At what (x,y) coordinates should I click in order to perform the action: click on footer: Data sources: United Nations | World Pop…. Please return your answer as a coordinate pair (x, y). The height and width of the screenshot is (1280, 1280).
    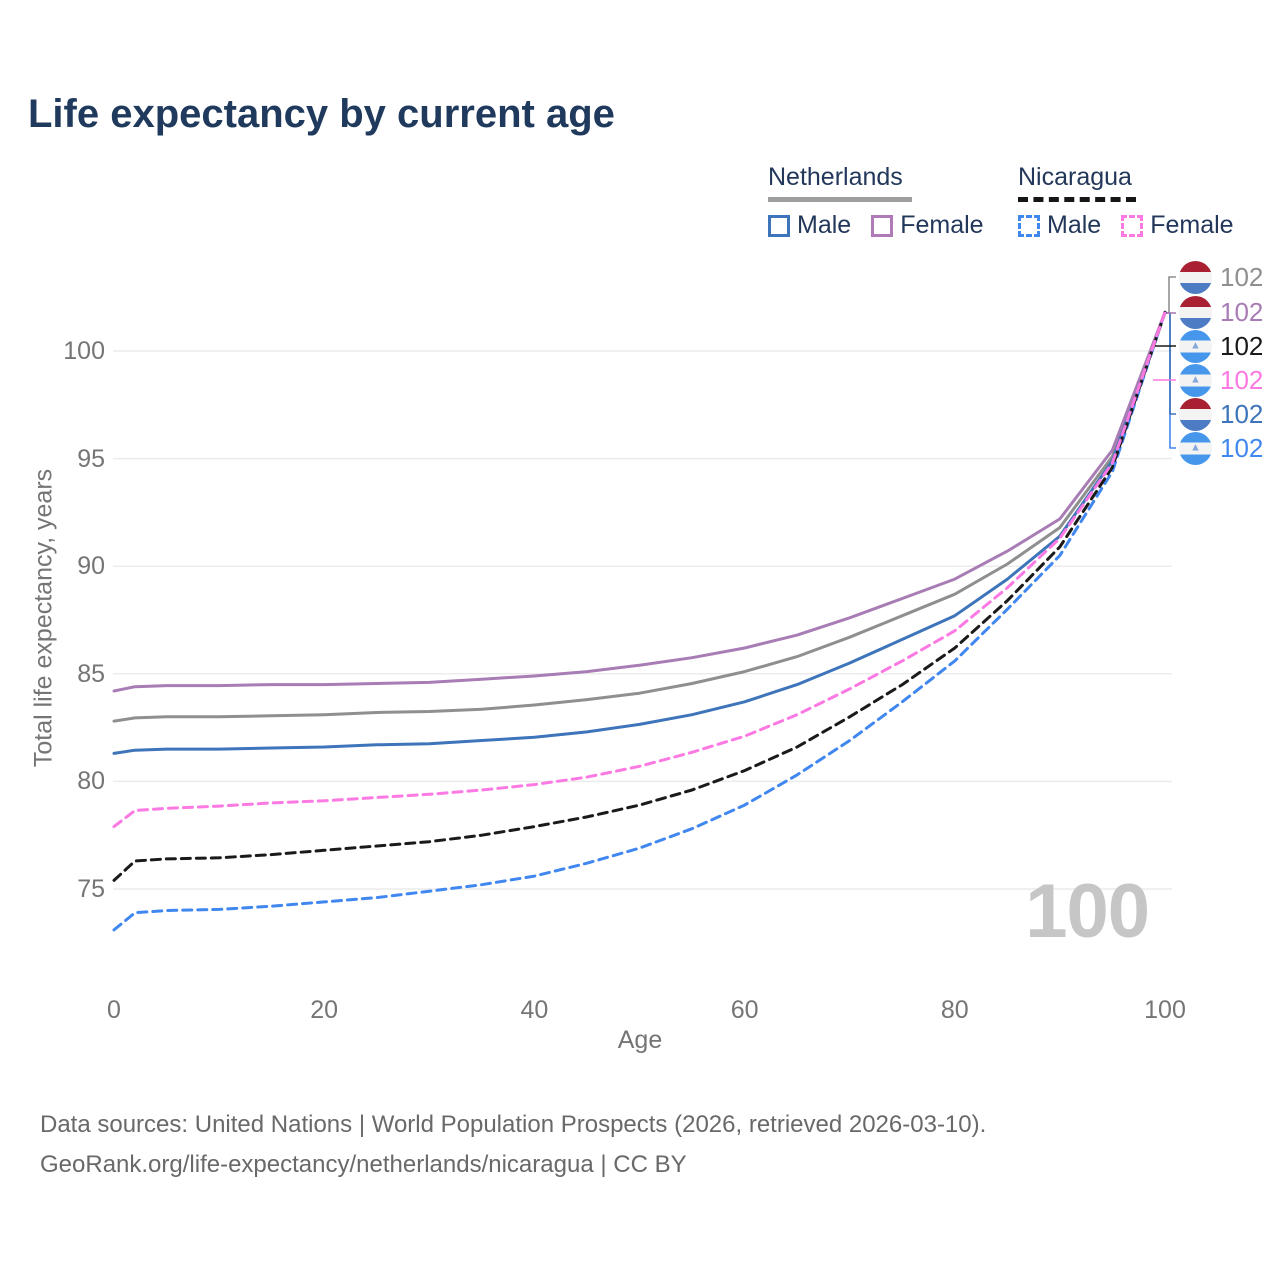
    Looking at the image, I should click on (513, 1145).